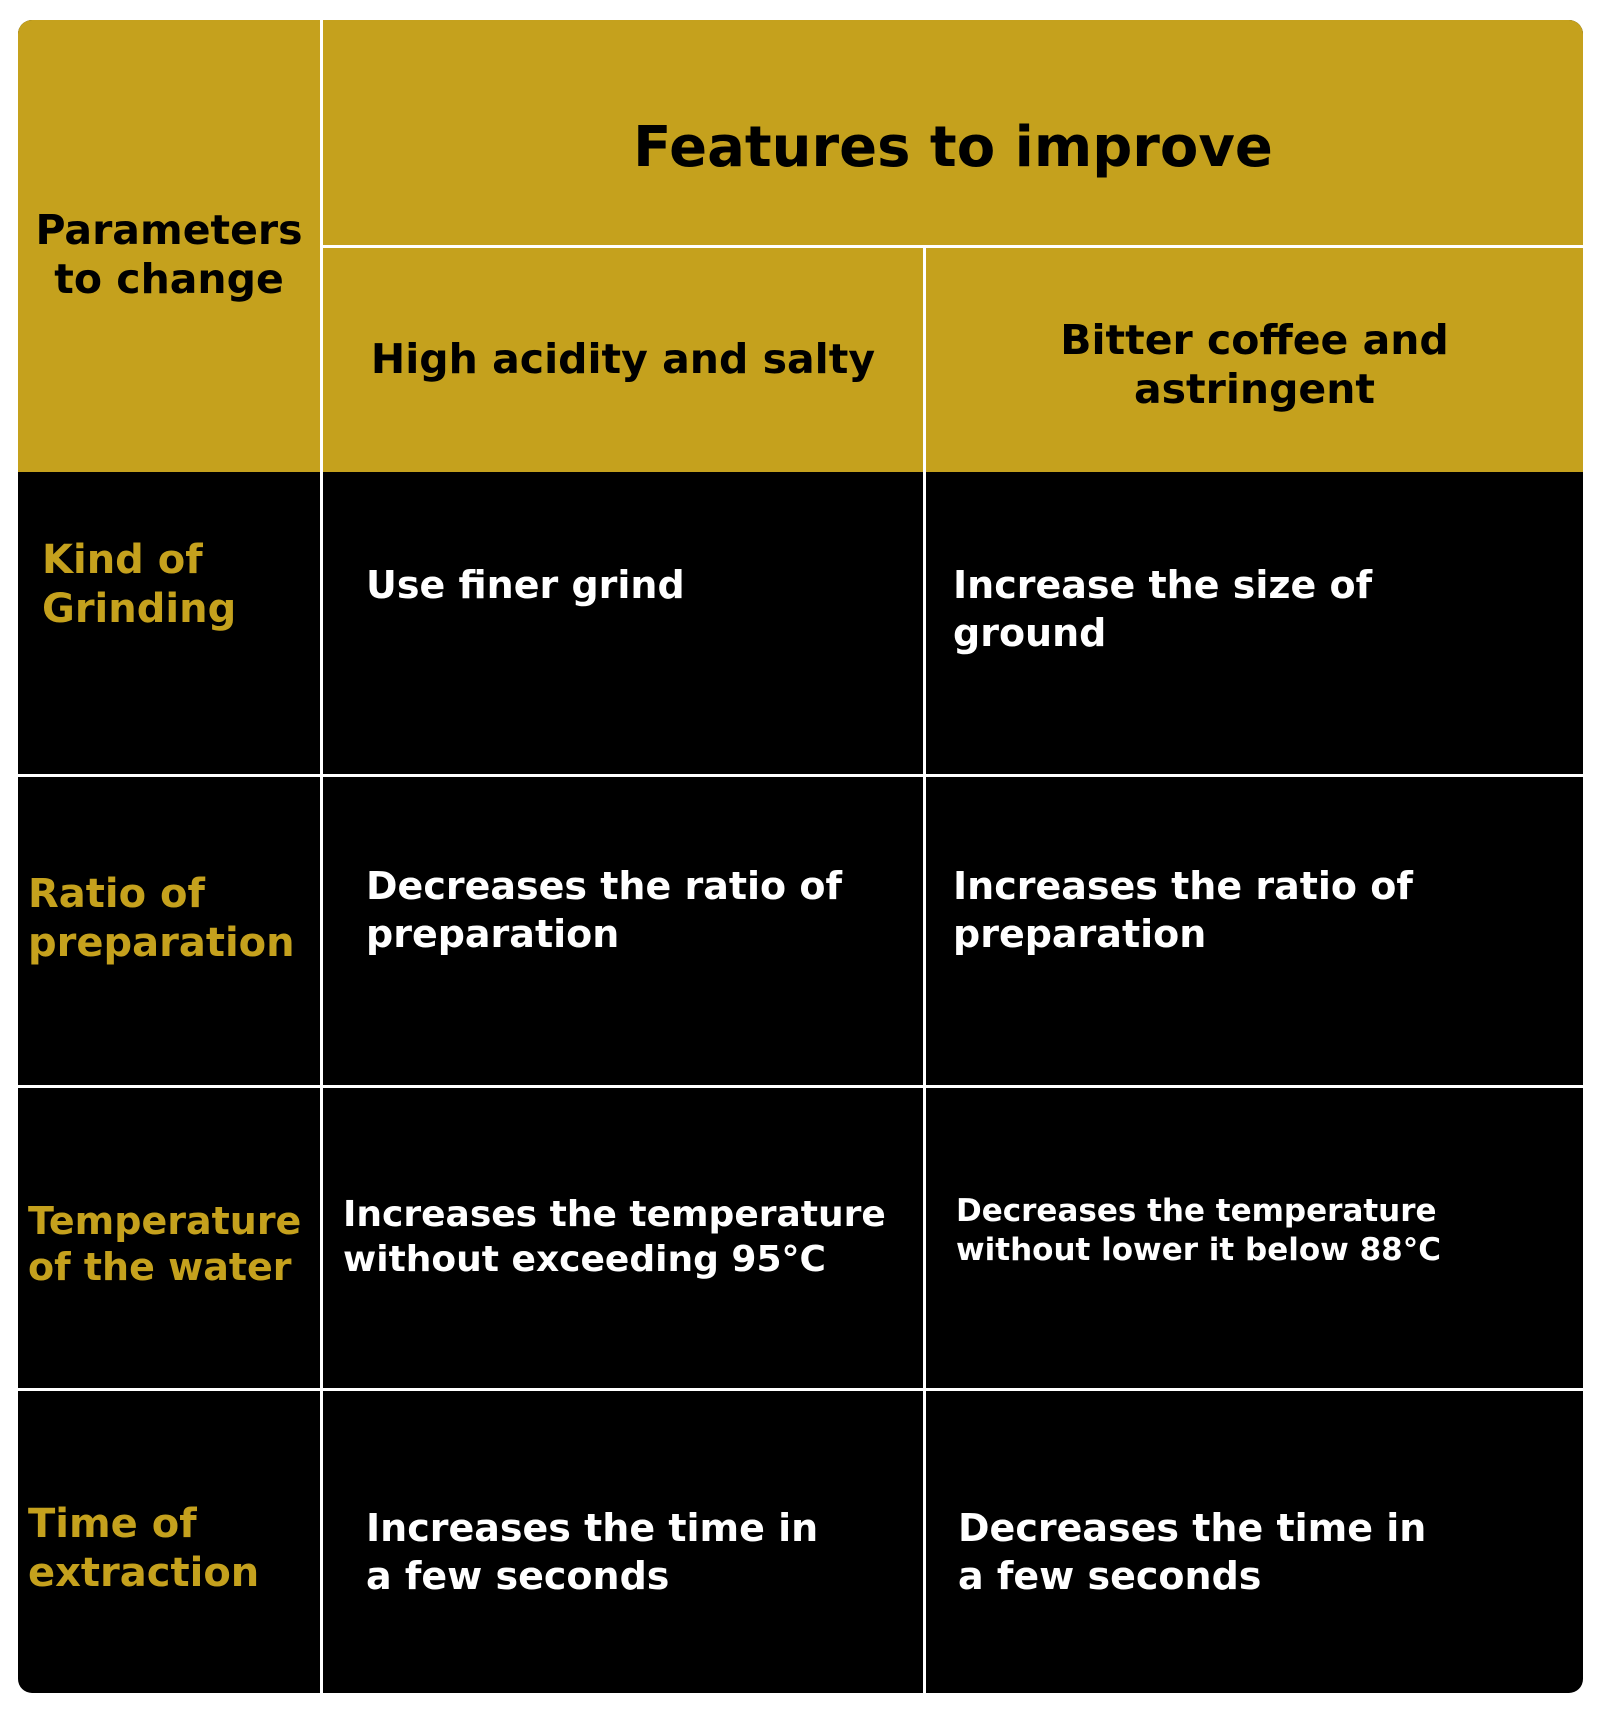 The image size is (1600, 1719). What do you see at coordinates (1263, 910) in the screenshot?
I see `row2-col2: Increases the ratio of preparation` at bounding box center [1263, 910].